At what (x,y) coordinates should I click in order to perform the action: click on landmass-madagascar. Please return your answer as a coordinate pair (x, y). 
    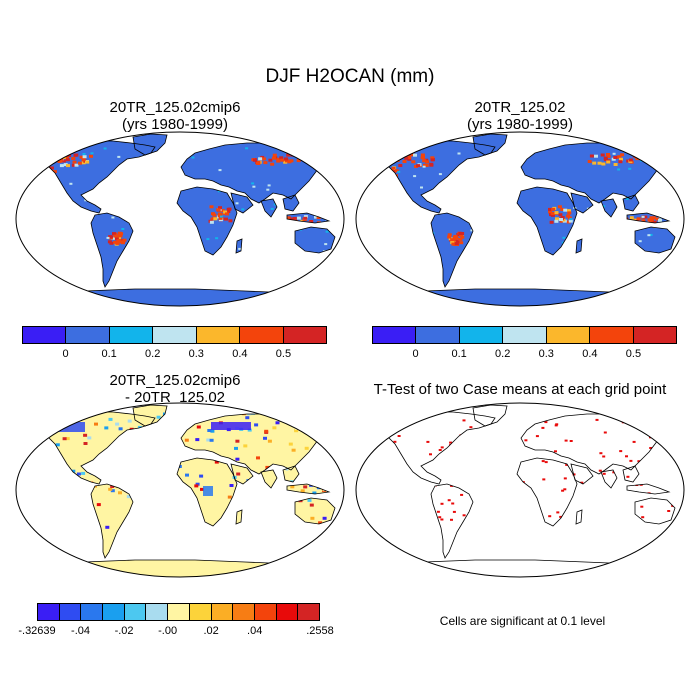
    Looking at the image, I should click on (579, 246).